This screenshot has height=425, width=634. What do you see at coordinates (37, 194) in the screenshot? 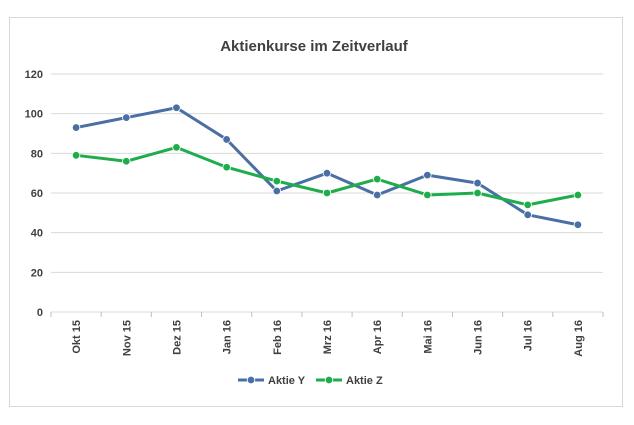
I see `y-tick-label: 60` at bounding box center [37, 194].